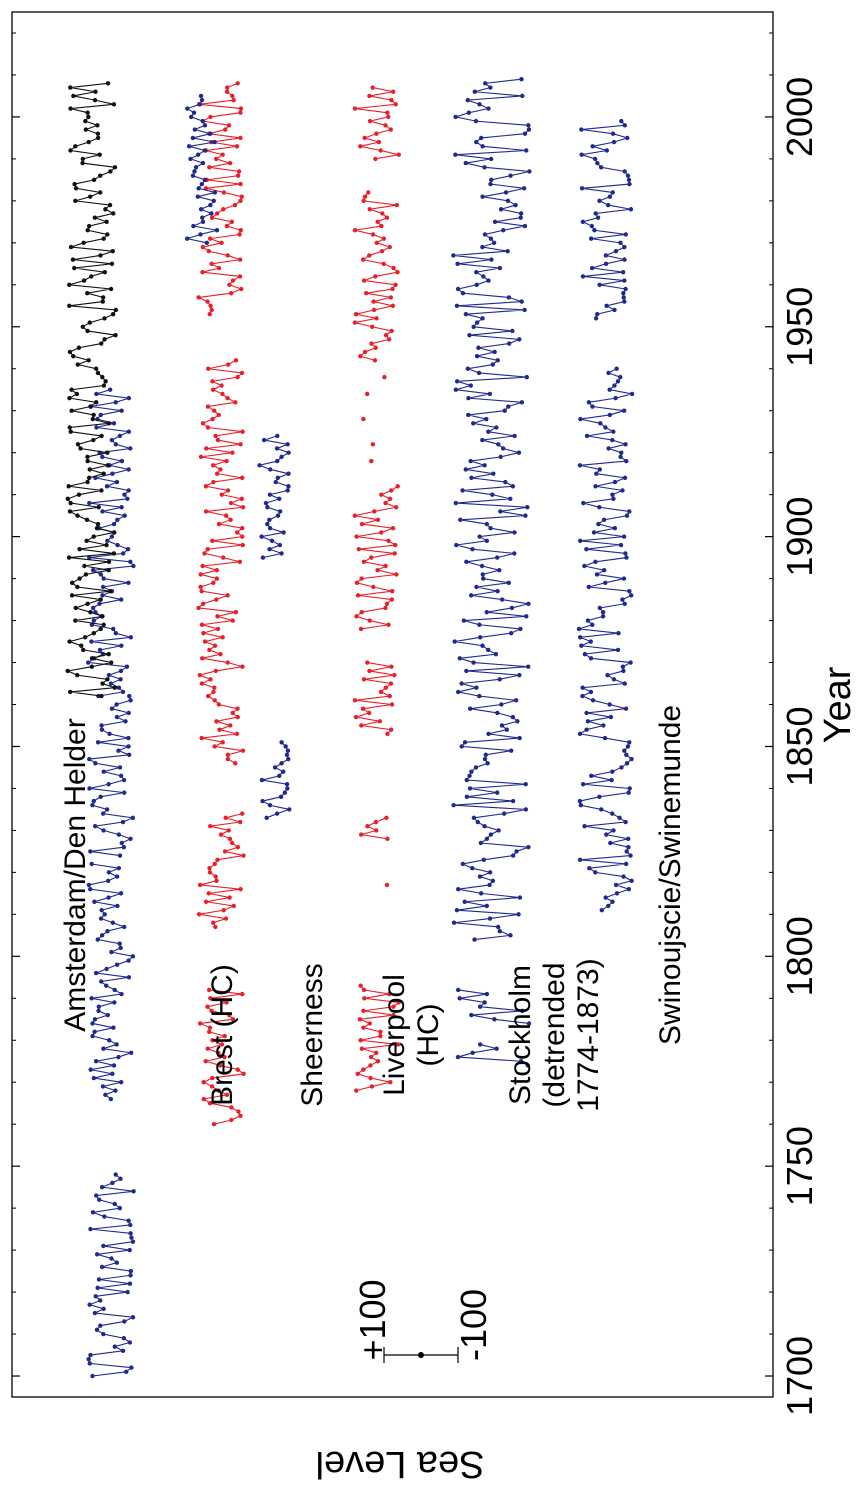 The height and width of the screenshot is (1499, 862). I want to click on brest-hc-series, so click(220, 199).